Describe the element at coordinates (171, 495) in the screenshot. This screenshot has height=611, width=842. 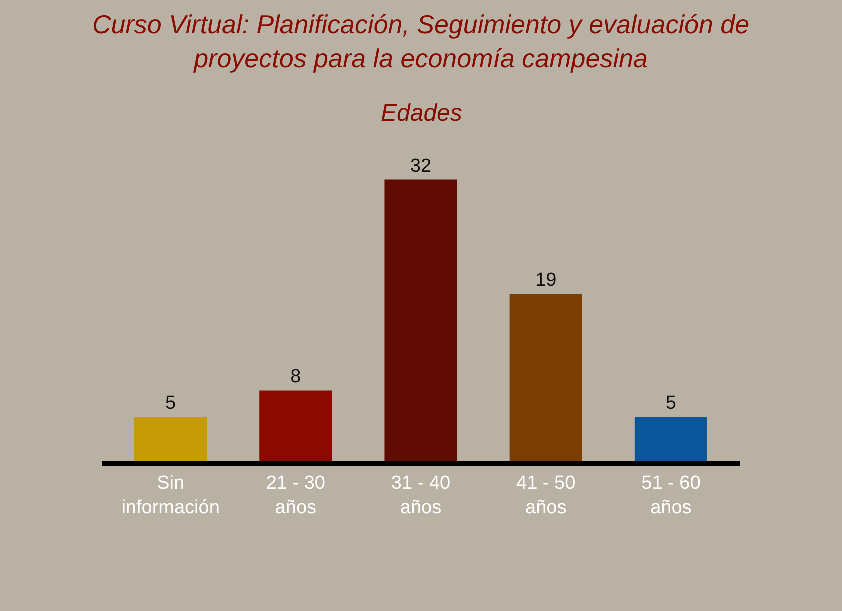
I see `x-tick-label: Sin información` at that location.